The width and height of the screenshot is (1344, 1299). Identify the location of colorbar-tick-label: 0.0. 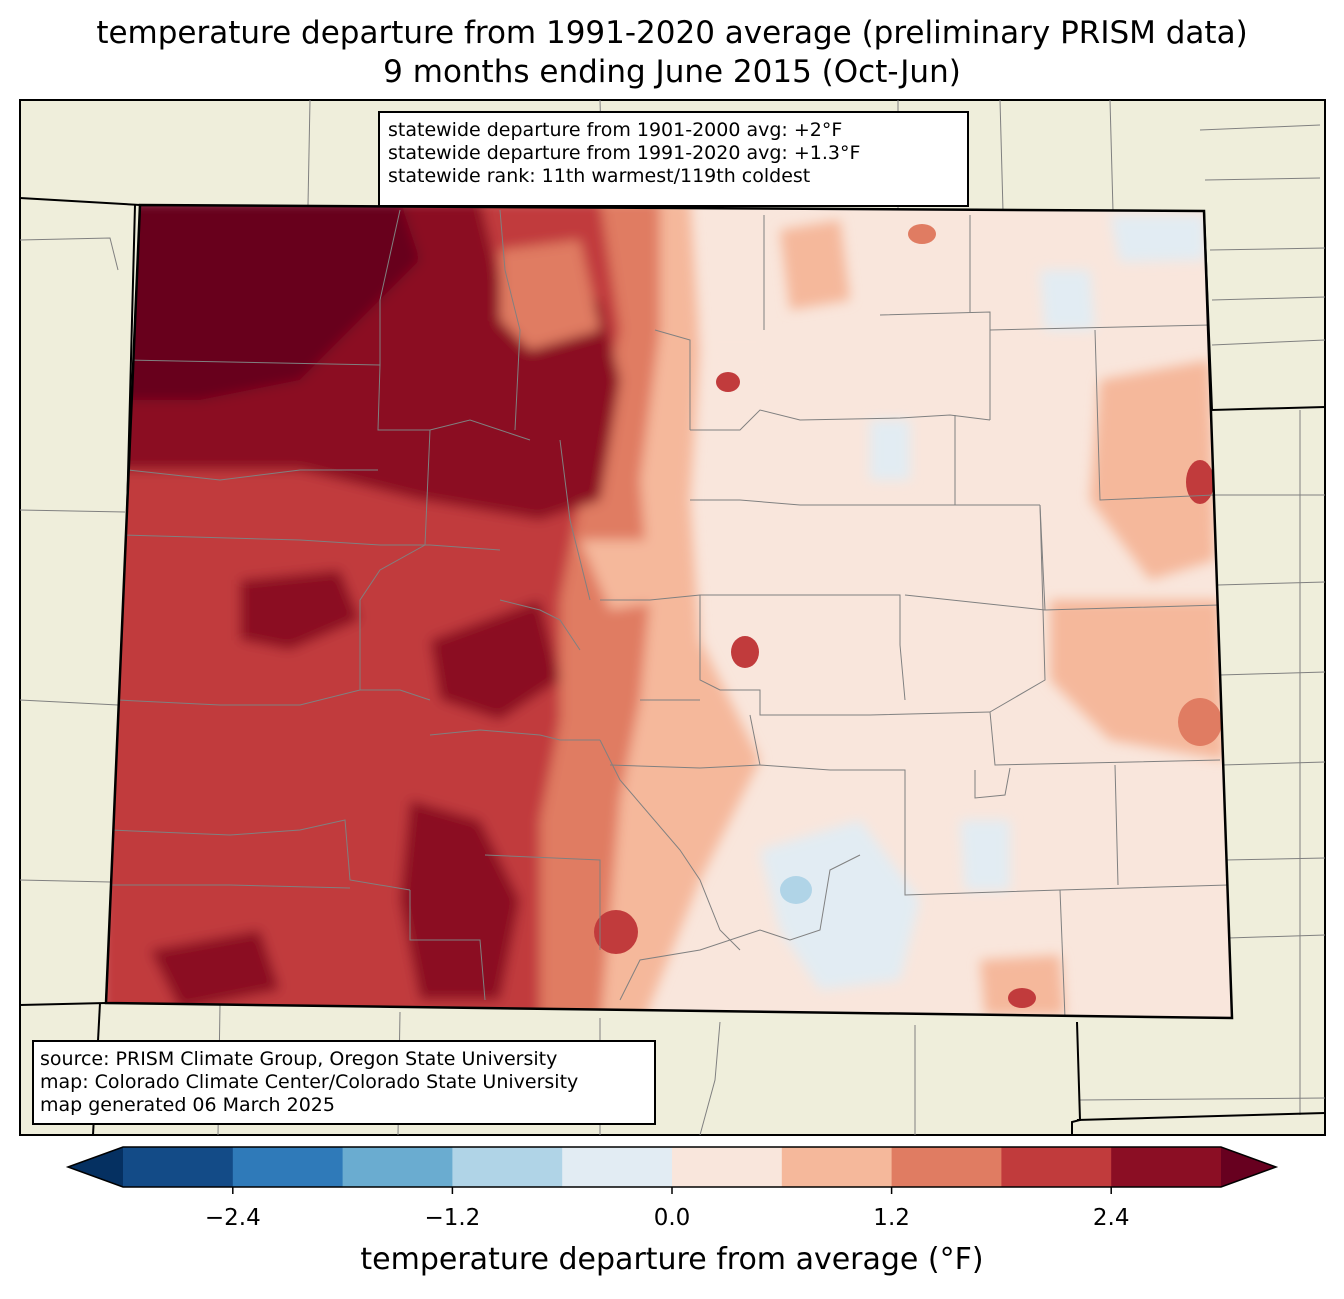
(672, 1218).